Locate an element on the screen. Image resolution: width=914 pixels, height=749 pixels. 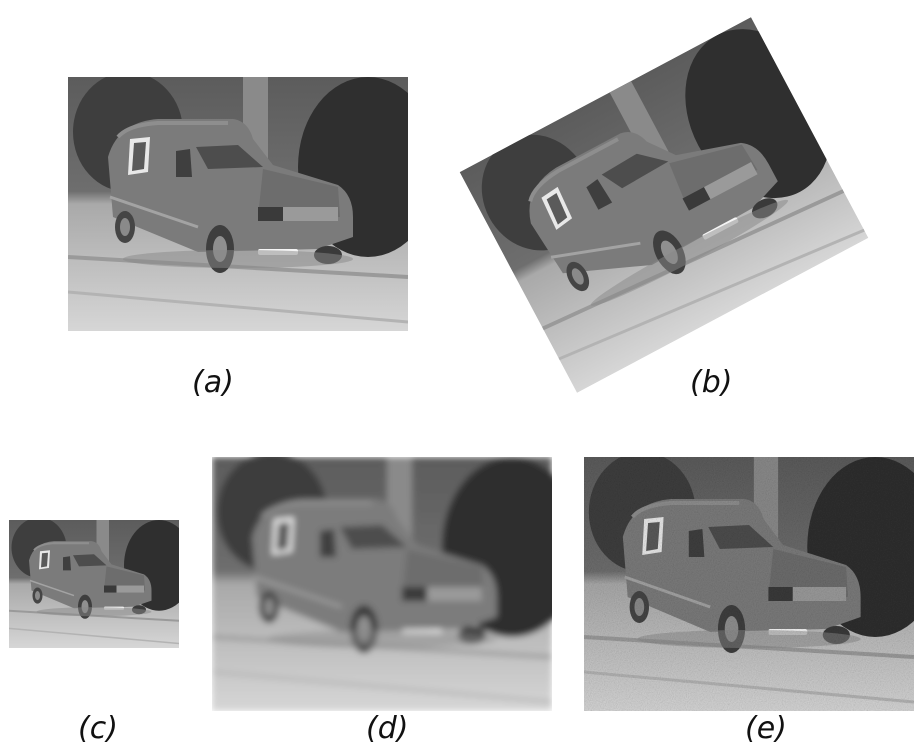
van-image-noisy is located at coordinates (749, 584).